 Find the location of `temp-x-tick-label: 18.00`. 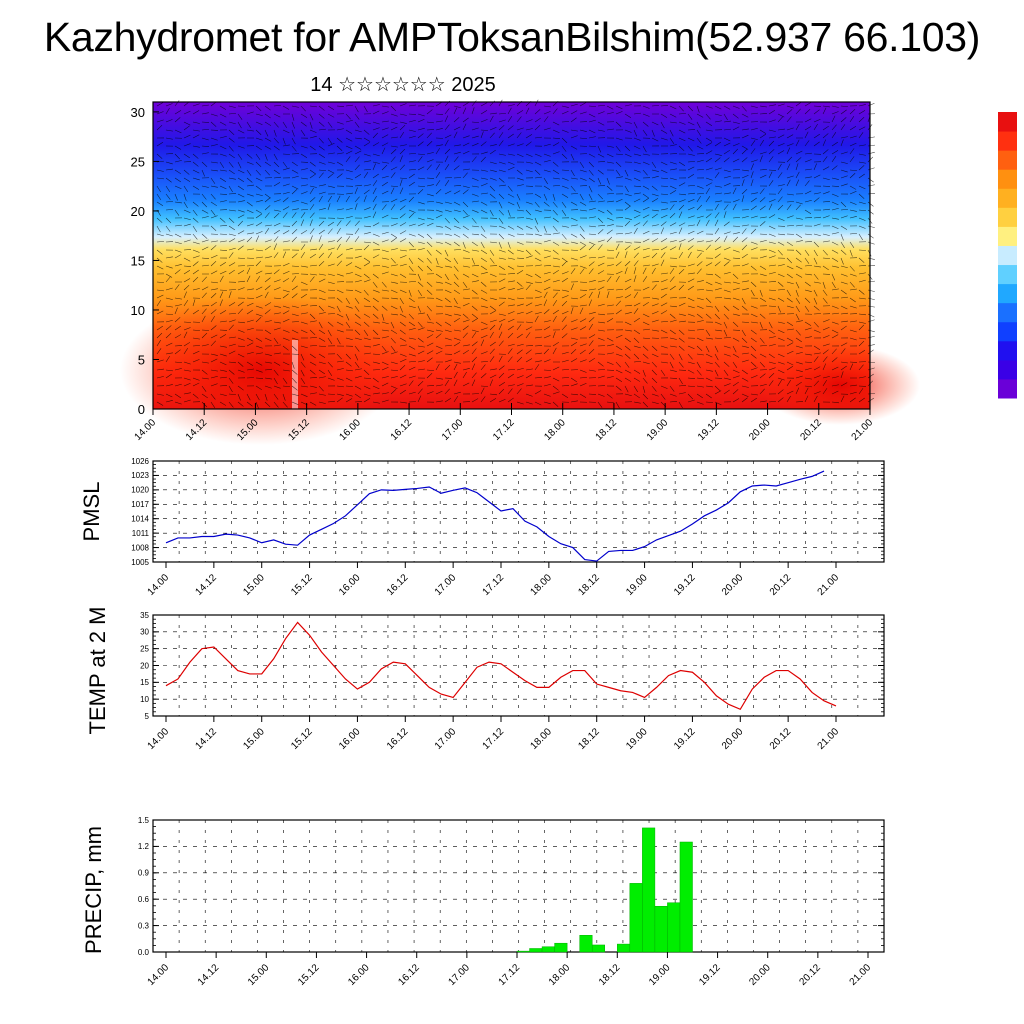

temp-x-tick-label: 18.00 is located at coordinates (542, 739).